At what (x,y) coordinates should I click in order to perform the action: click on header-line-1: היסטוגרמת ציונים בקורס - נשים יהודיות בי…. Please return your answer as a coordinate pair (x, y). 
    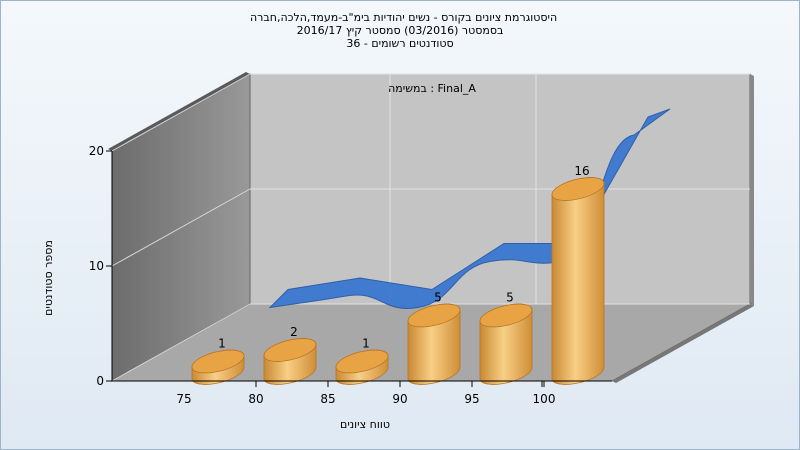
    Looking at the image, I should click on (404, 17).